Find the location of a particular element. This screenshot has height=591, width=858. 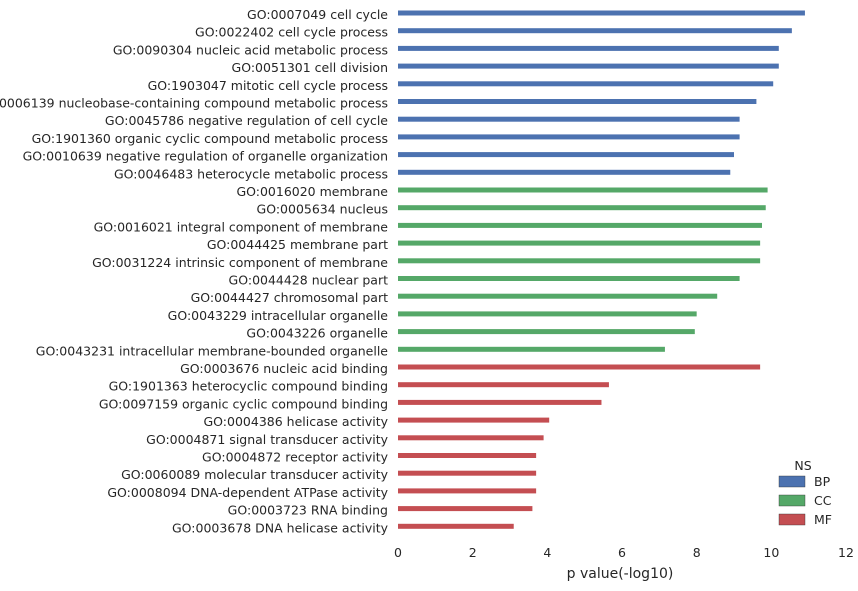

x-tick-label: 4 is located at coordinates (547, 552).